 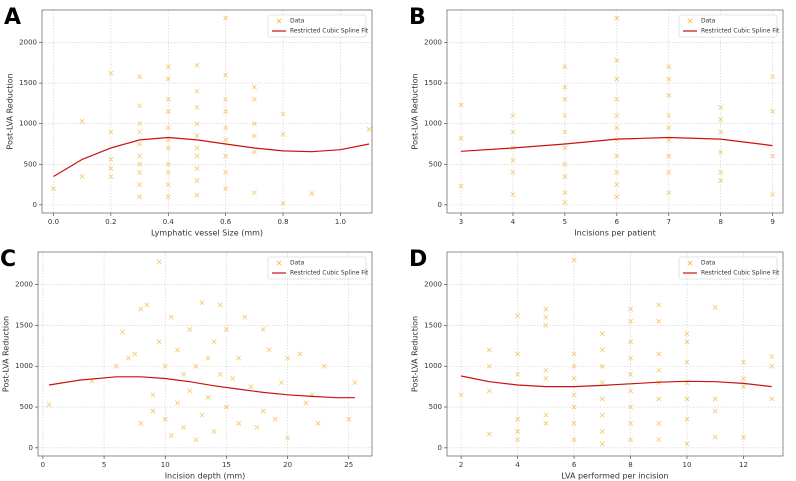 I want to click on x-tick-label: 1.0, so click(x=340, y=222).